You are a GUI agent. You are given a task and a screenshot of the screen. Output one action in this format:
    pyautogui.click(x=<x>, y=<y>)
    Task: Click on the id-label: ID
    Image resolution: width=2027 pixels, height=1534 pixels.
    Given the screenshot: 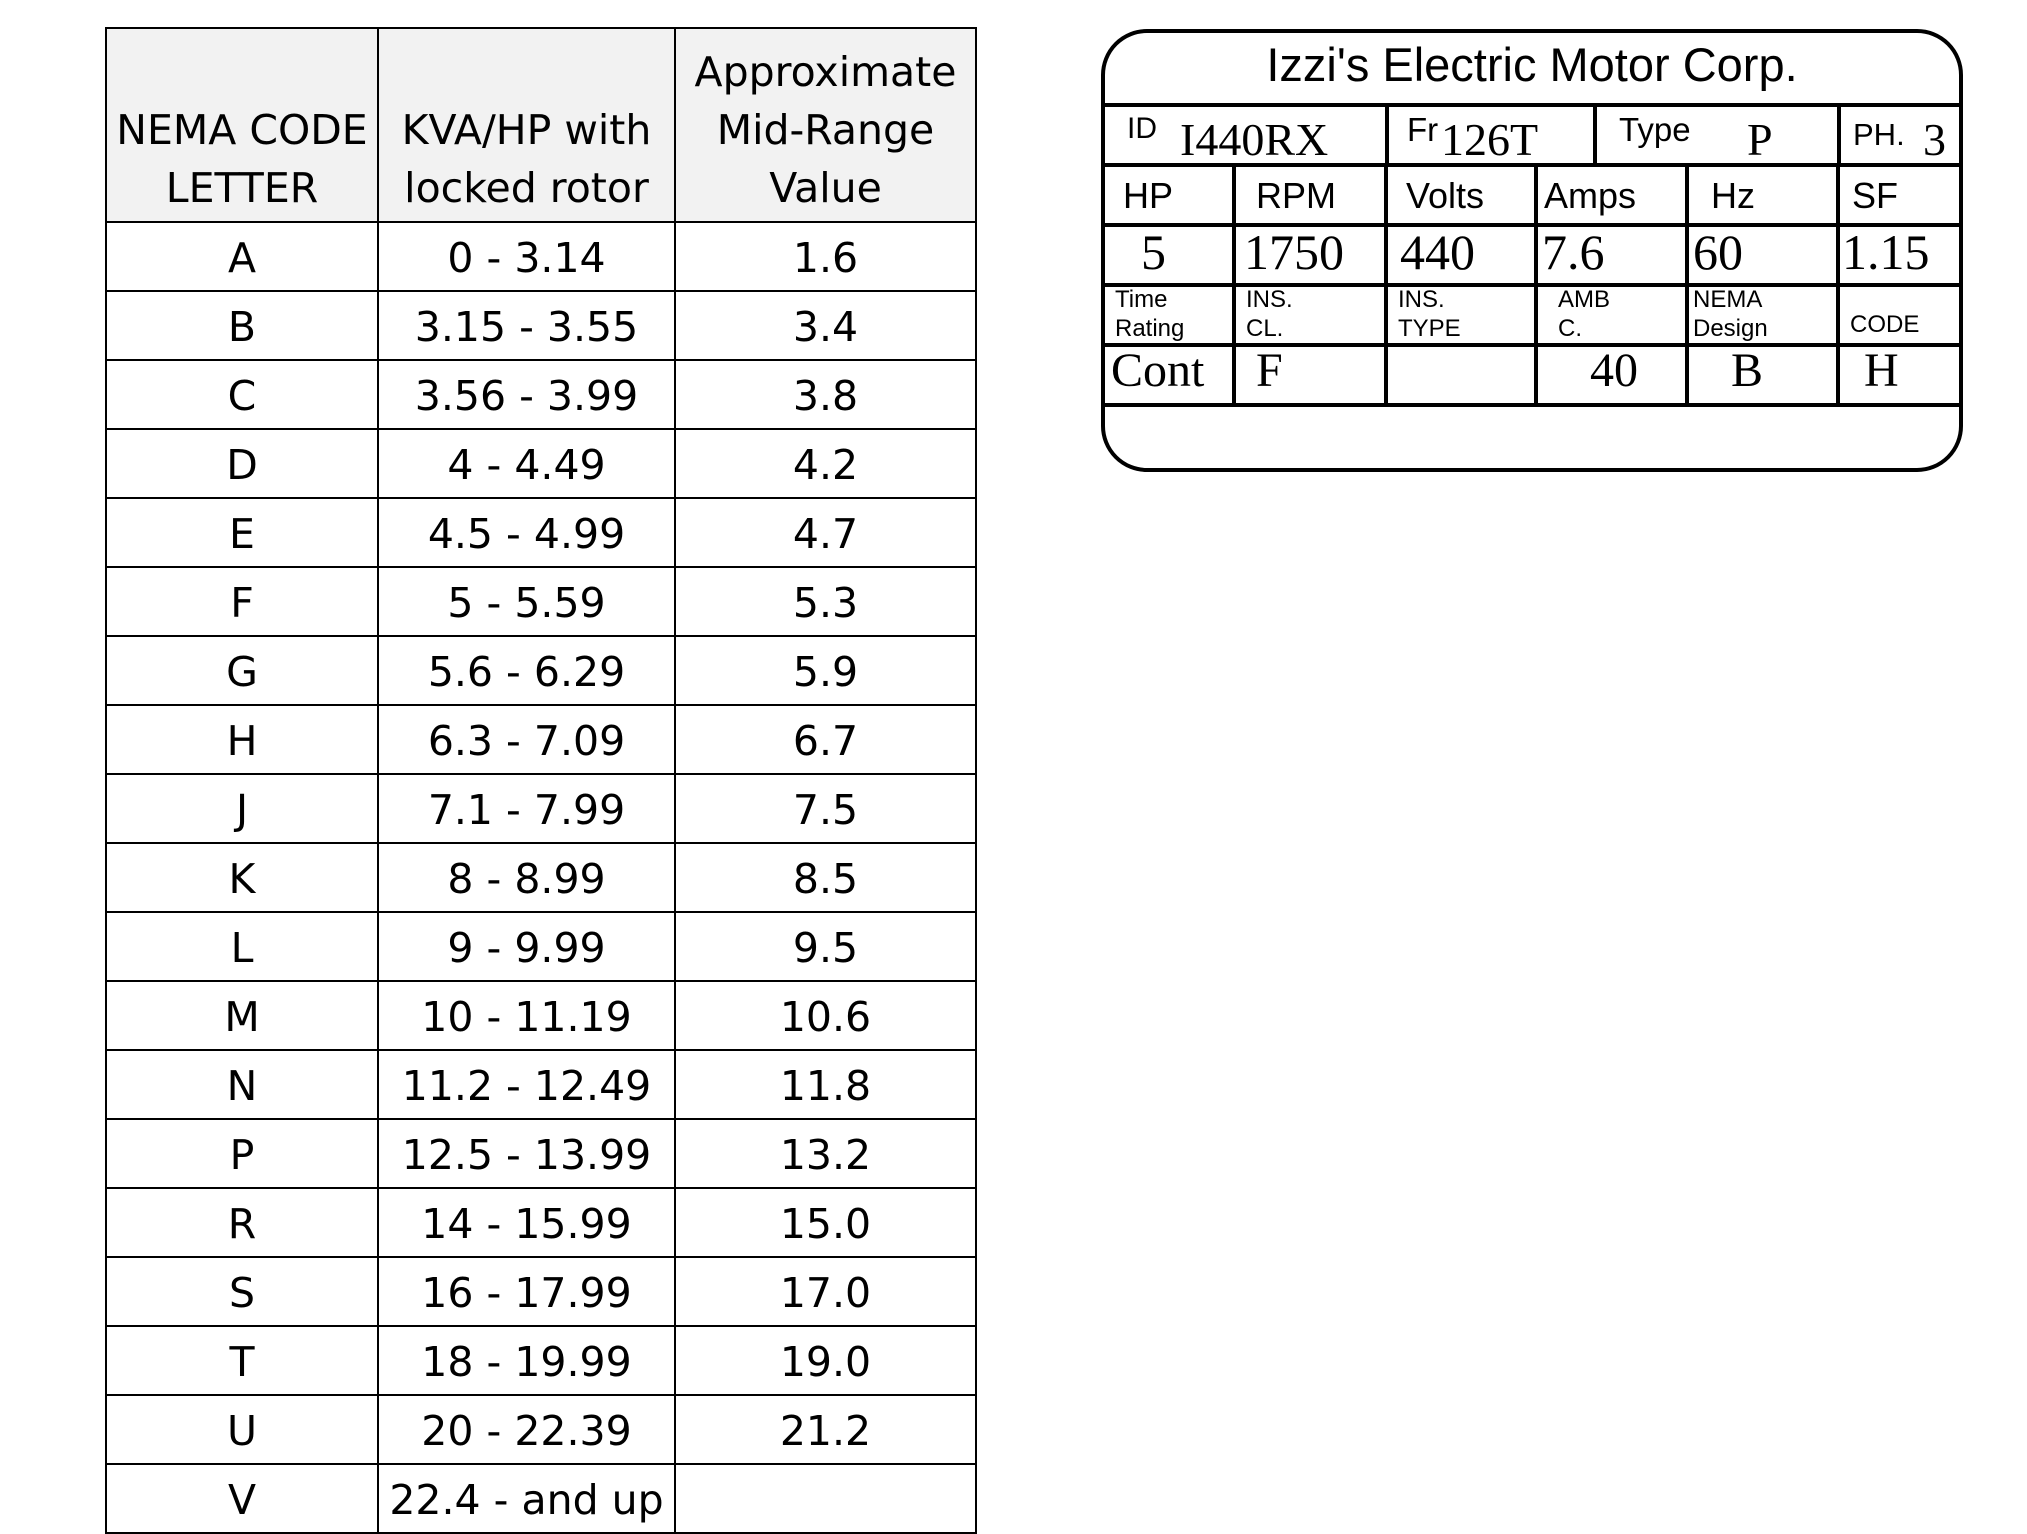 What is the action you would take?
    pyautogui.click(x=1142, y=128)
    